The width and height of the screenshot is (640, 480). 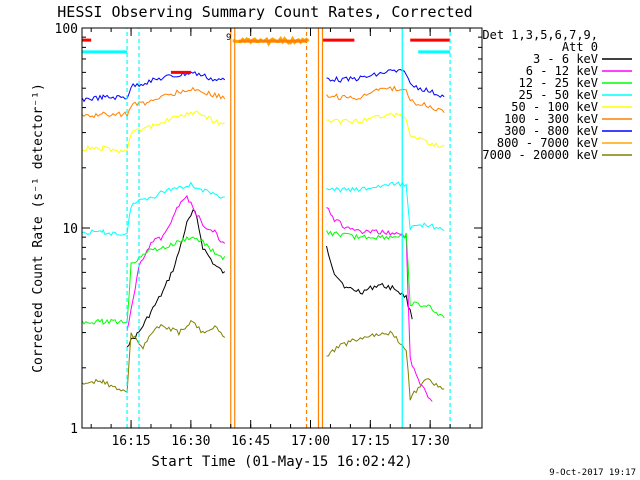 What do you see at coordinates (565, 59) in the screenshot?
I see `legend-label: 3 - 6 keV` at bounding box center [565, 59].